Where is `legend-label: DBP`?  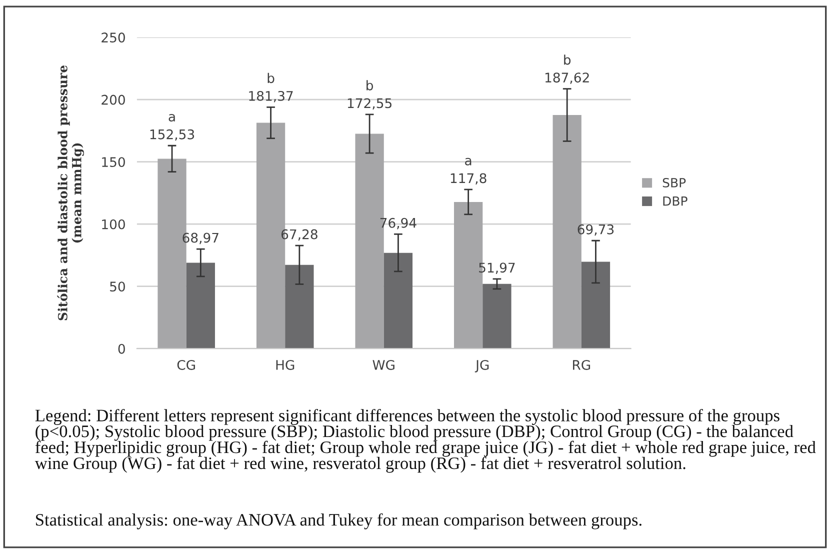
legend-label: DBP is located at coordinates (675, 201).